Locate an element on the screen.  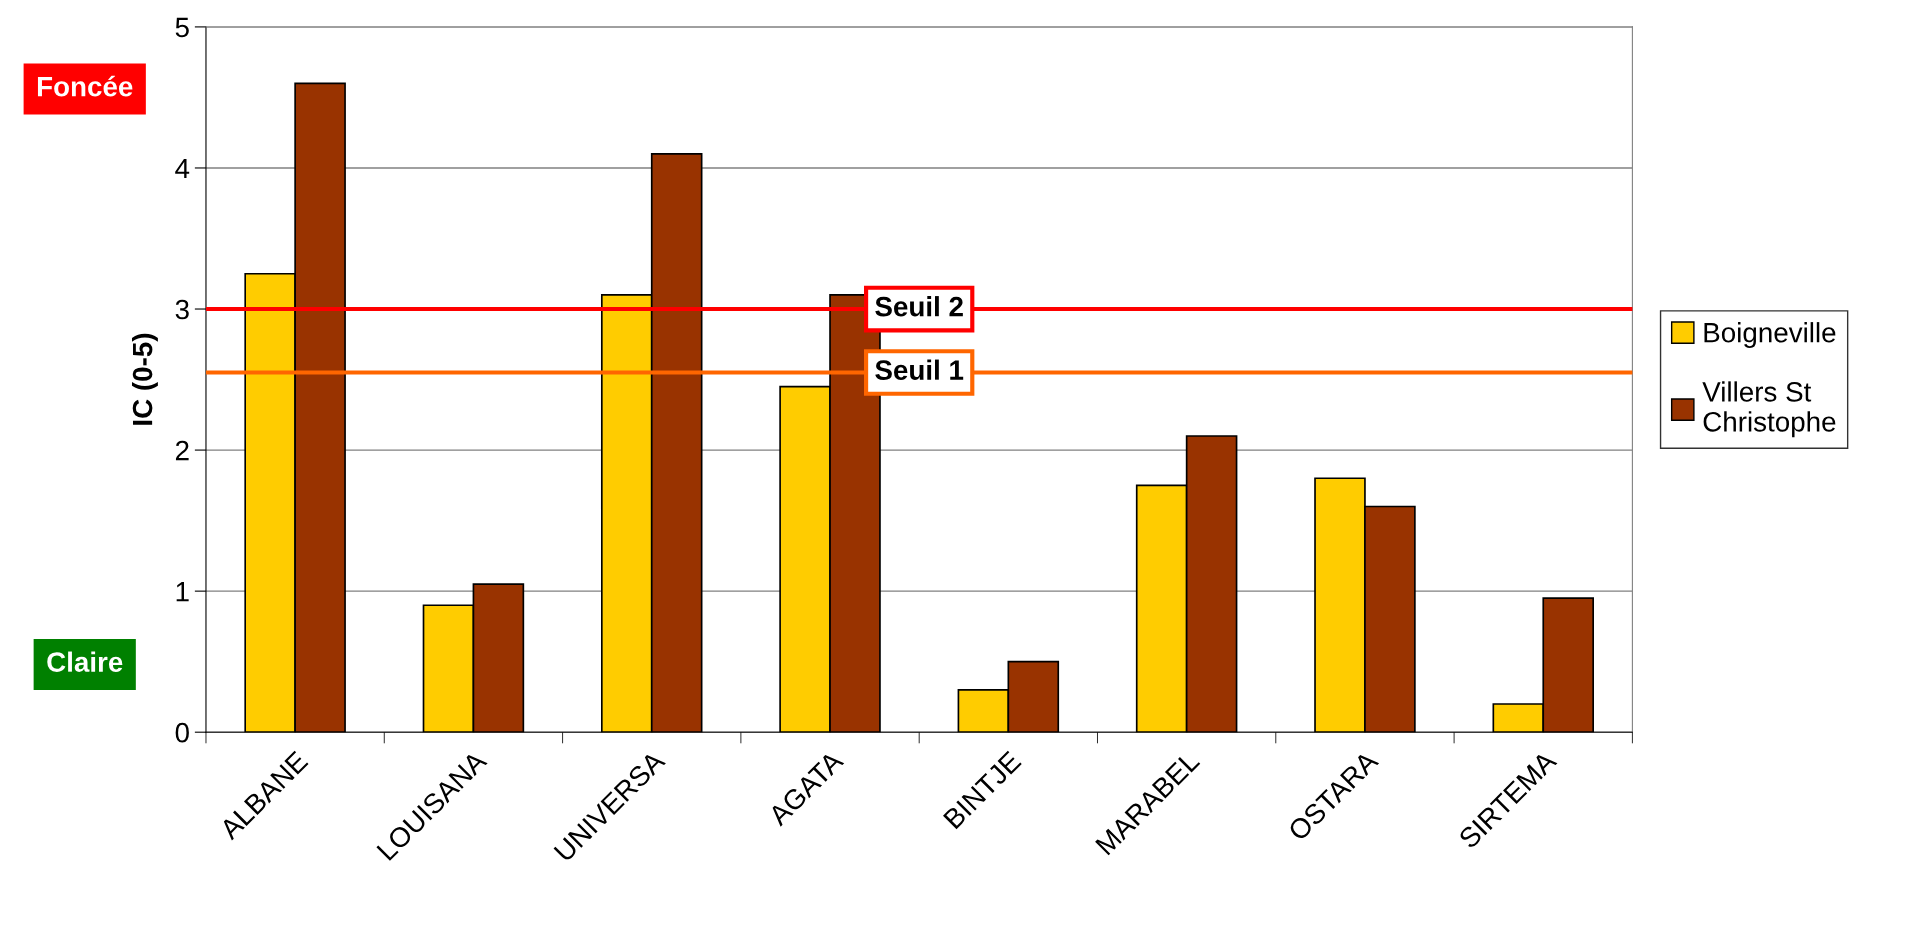
y-tick-label: 4 is located at coordinates (182, 168).